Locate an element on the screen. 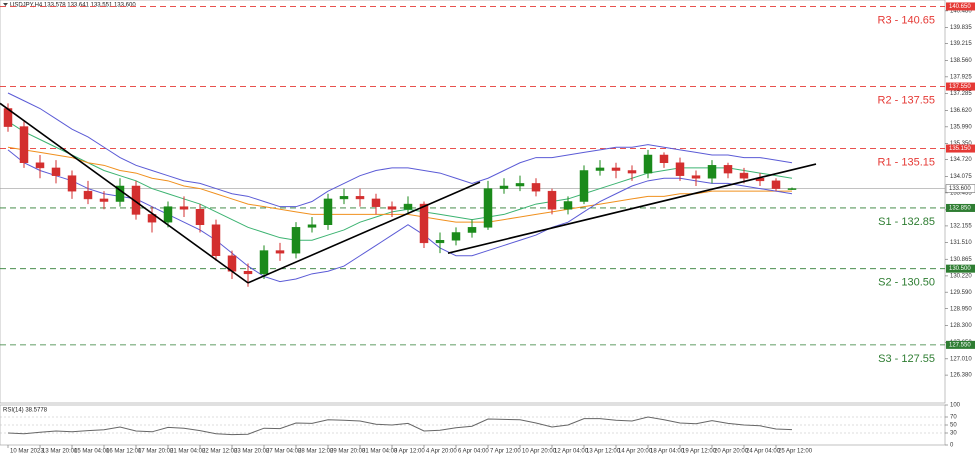  y-tick-label: 126.380 is located at coordinates (961, 376).